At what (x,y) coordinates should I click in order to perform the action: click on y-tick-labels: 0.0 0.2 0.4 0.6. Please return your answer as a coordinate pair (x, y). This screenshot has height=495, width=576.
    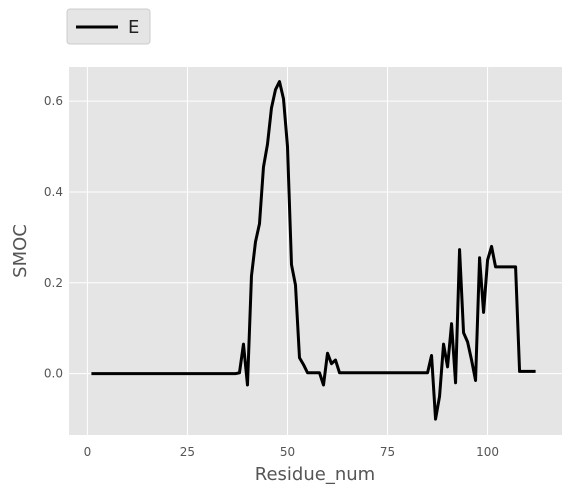
    Looking at the image, I should click on (53, 237).